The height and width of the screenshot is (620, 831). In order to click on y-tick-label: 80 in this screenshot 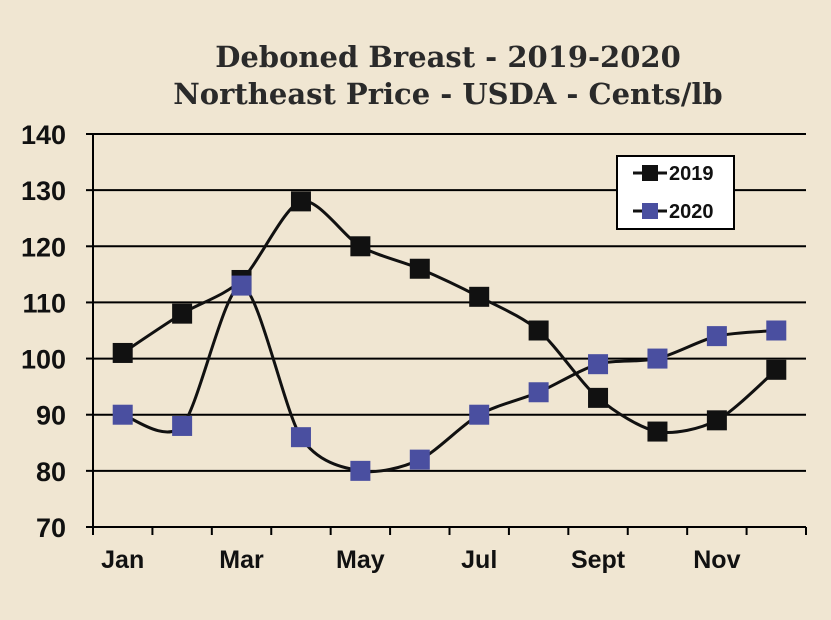, I will do `click(51, 472)`.